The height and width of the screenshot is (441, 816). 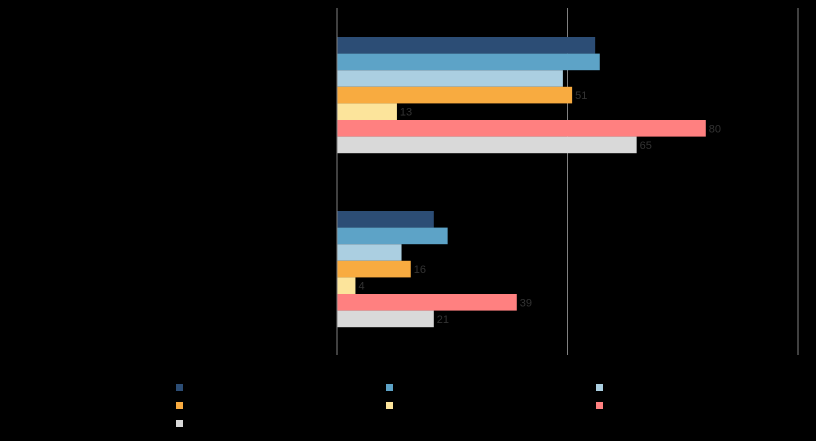 I want to click on legend-item: VPK (n=53), so click(x=491, y=405).